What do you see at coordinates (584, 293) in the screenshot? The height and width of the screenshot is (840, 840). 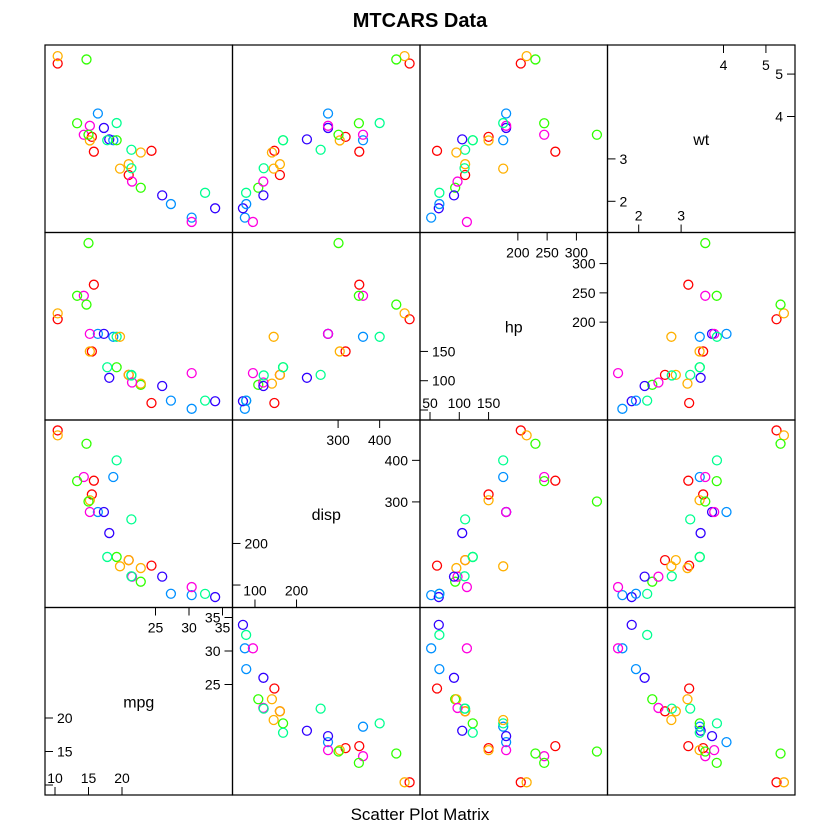 I see `tick-label: 250` at bounding box center [584, 293].